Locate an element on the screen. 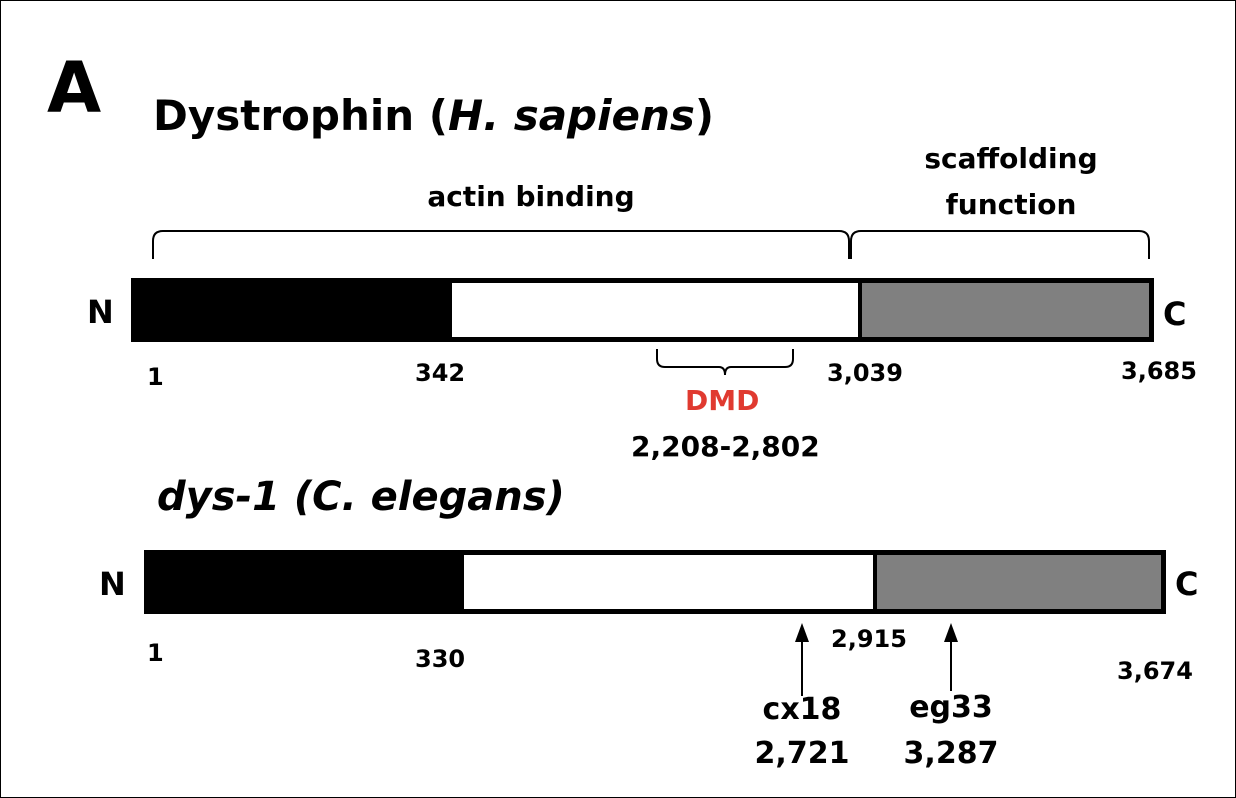 This screenshot has width=1236, height=798. dmd-label: DMD is located at coordinates (722, 400).